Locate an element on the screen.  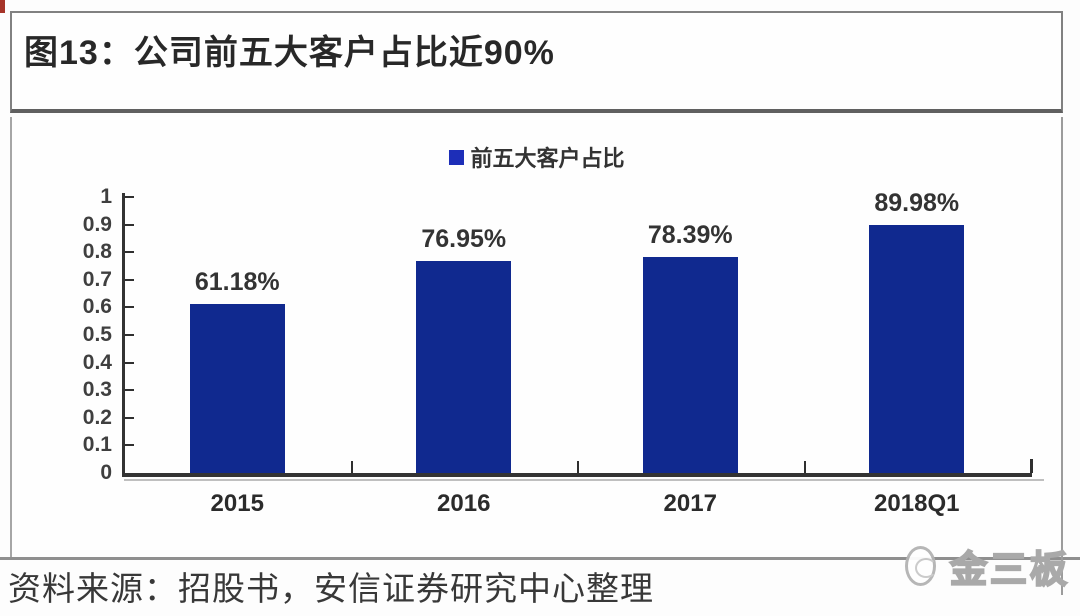
y-tick-label: 0.6 is located at coordinates (97, 307).